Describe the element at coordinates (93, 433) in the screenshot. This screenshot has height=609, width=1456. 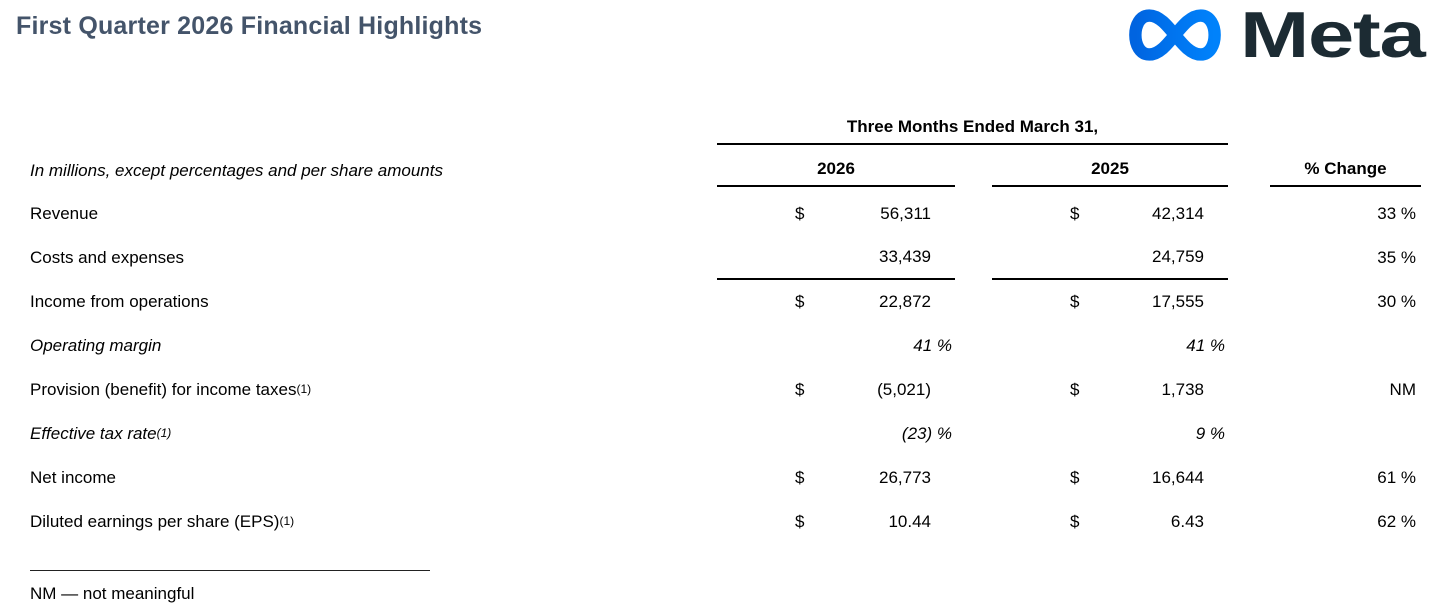
I see `row-label-text: Effective tax rate` at that location.